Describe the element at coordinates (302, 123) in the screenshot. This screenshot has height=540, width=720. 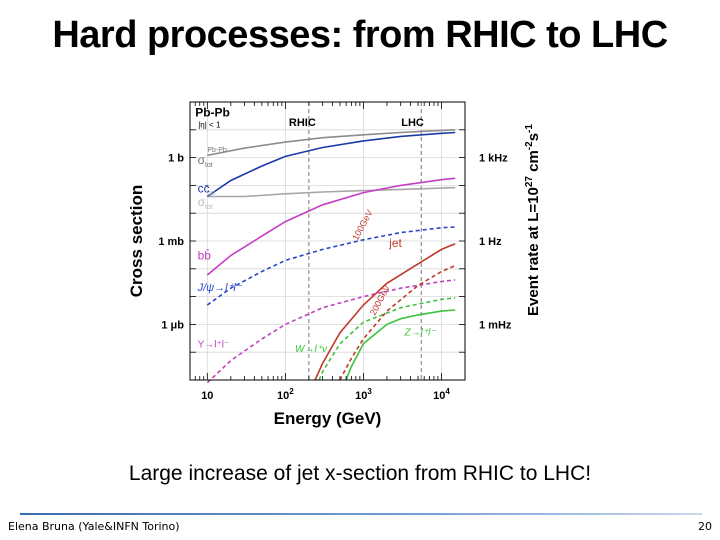
I see `rhic-label: RHIC` at that location.